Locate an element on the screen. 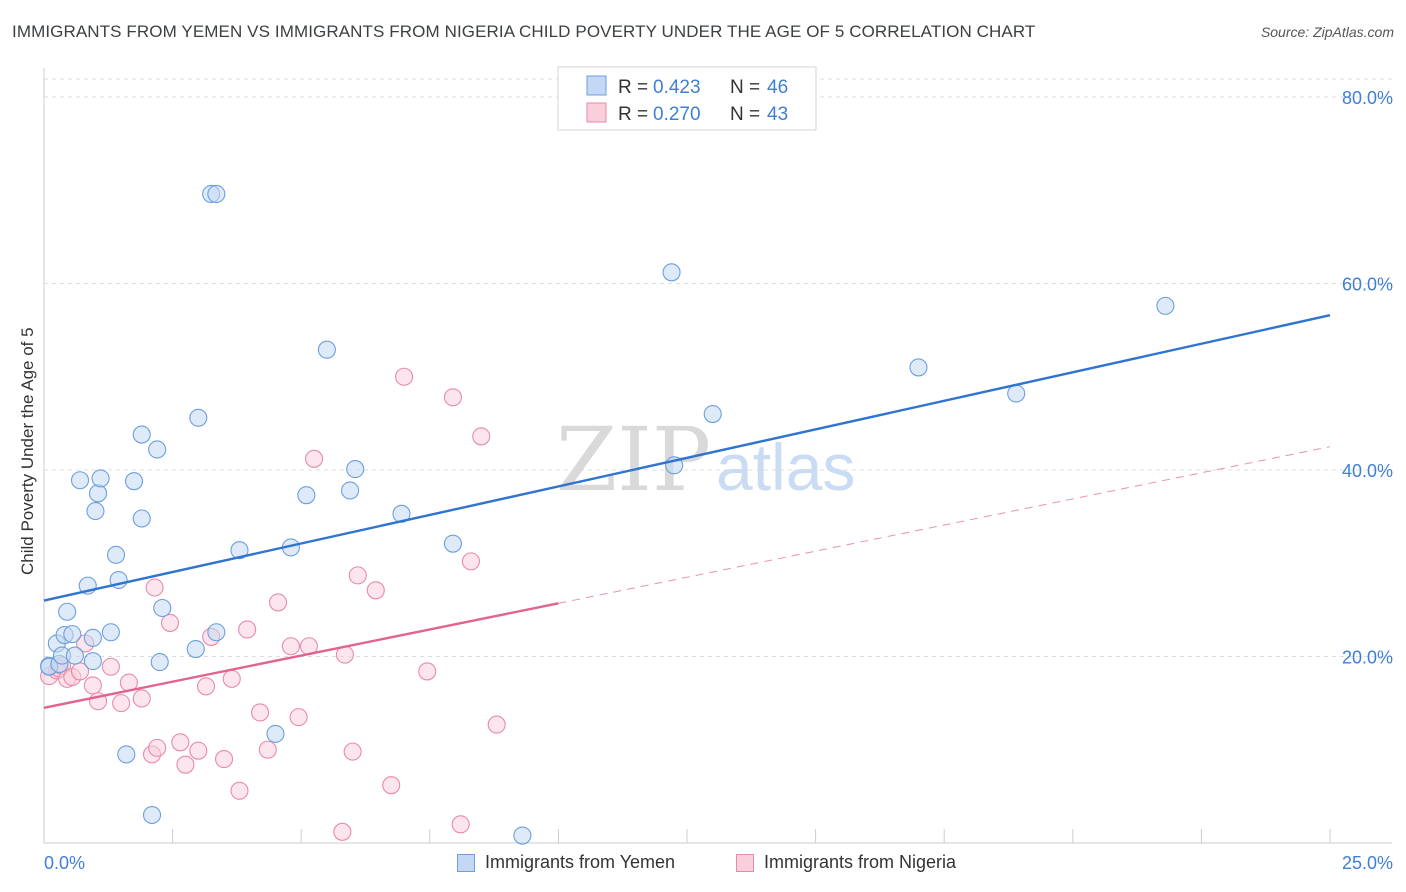 This screenshot has width=1406, height=892. legend-label-nigeria: Immigrants from Nigeria is located at coordinates (860, 862).